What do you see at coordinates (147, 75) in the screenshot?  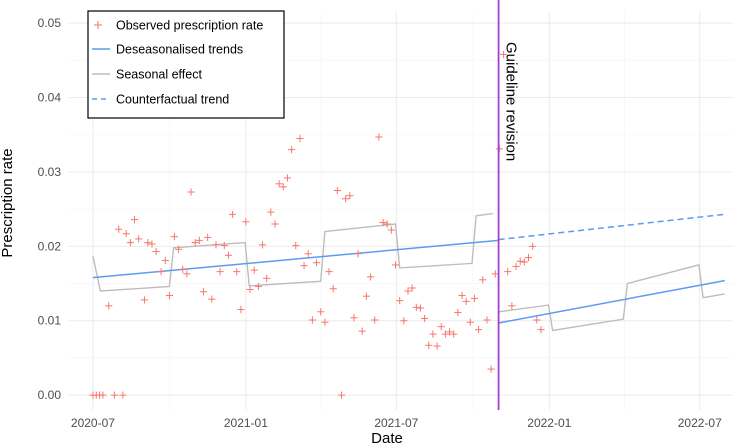 I see `legend-item-seasonal: Seasonal effect` at bounding box center [147, 75].